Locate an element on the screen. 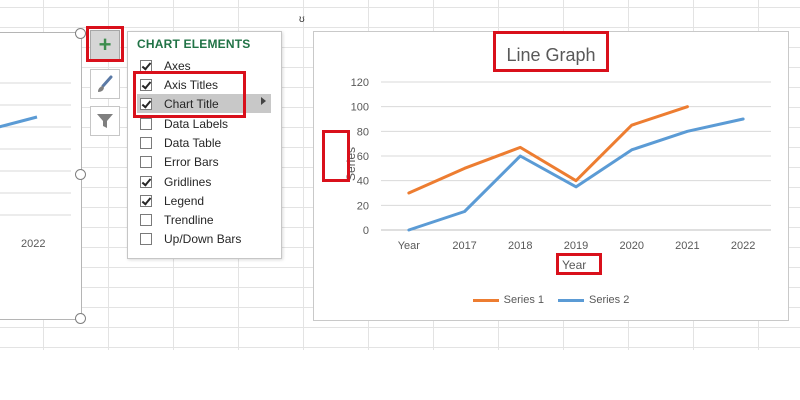  legend-checkbox is located at coordinates (146, 200).